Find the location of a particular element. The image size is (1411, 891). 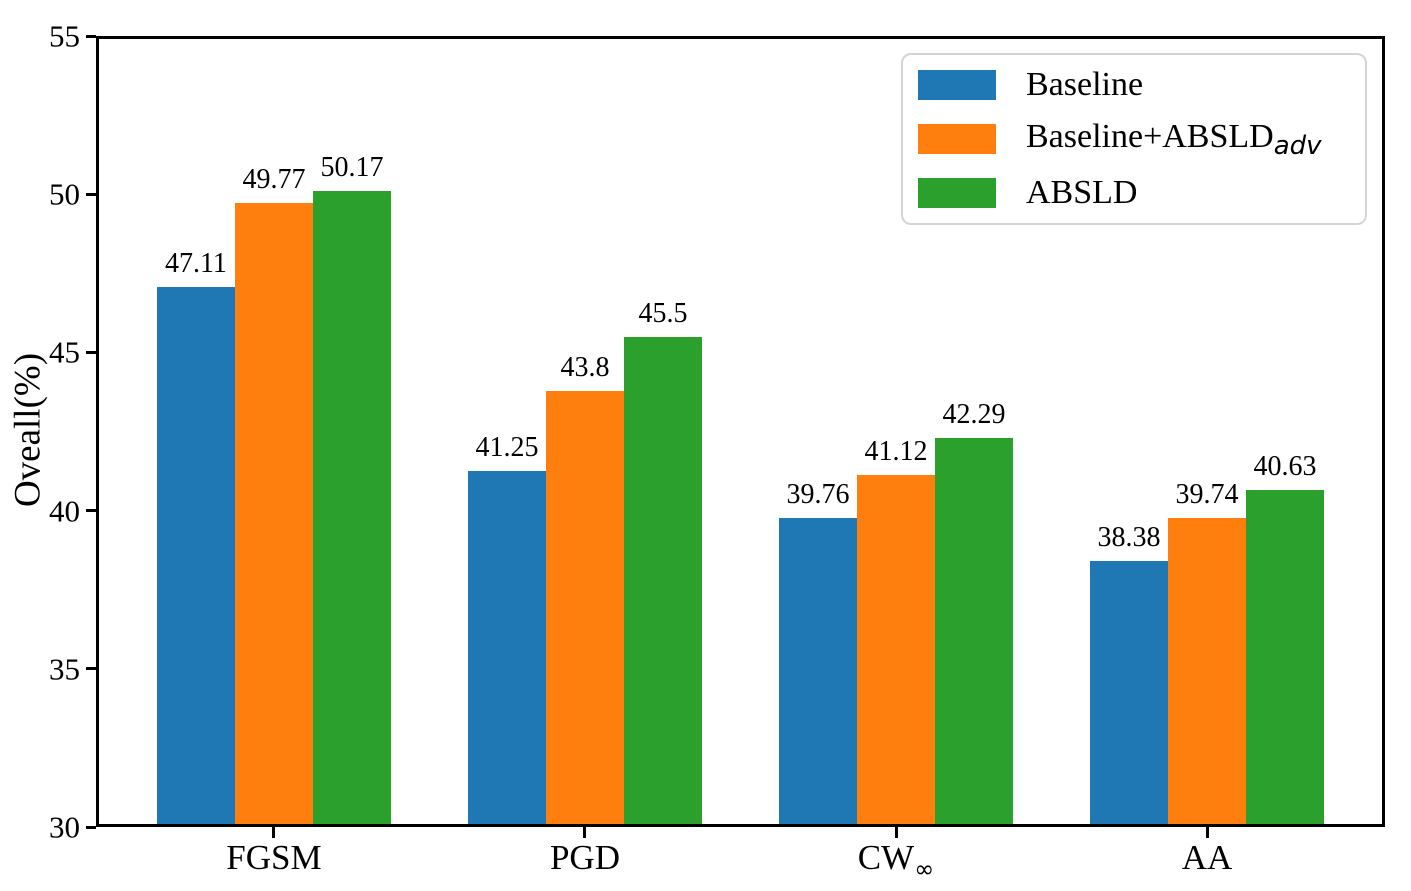

bar-value-label: 38.38 is located at coordinates (1129, 537).